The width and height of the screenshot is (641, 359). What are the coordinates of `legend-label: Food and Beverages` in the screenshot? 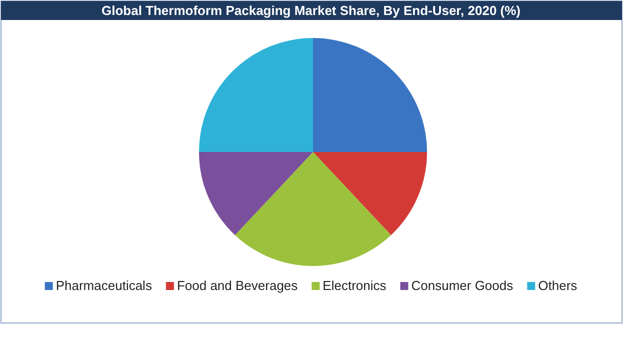 It's located at (237, 285).